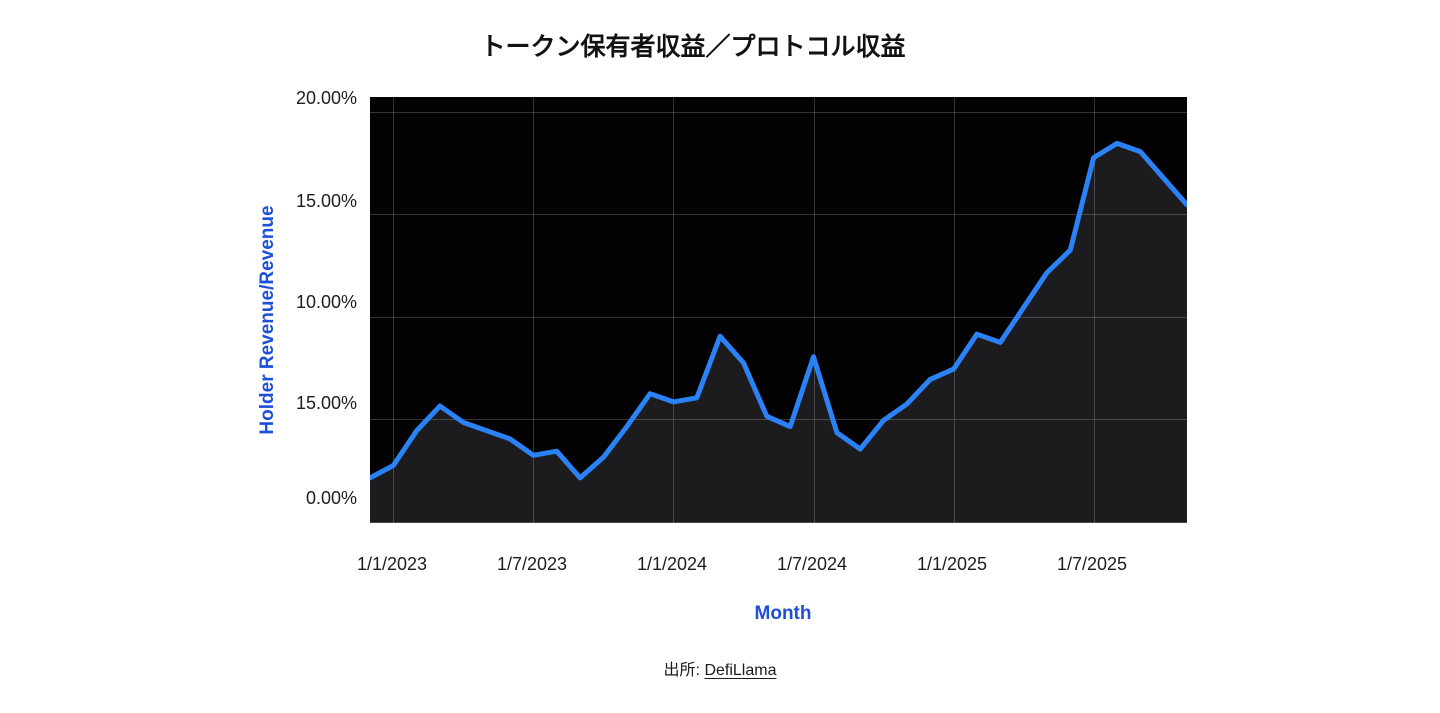  Describe the element at coordinates (392, 564) in the screenshot. I see `x-tick-label: 1/1/2023` at that location.